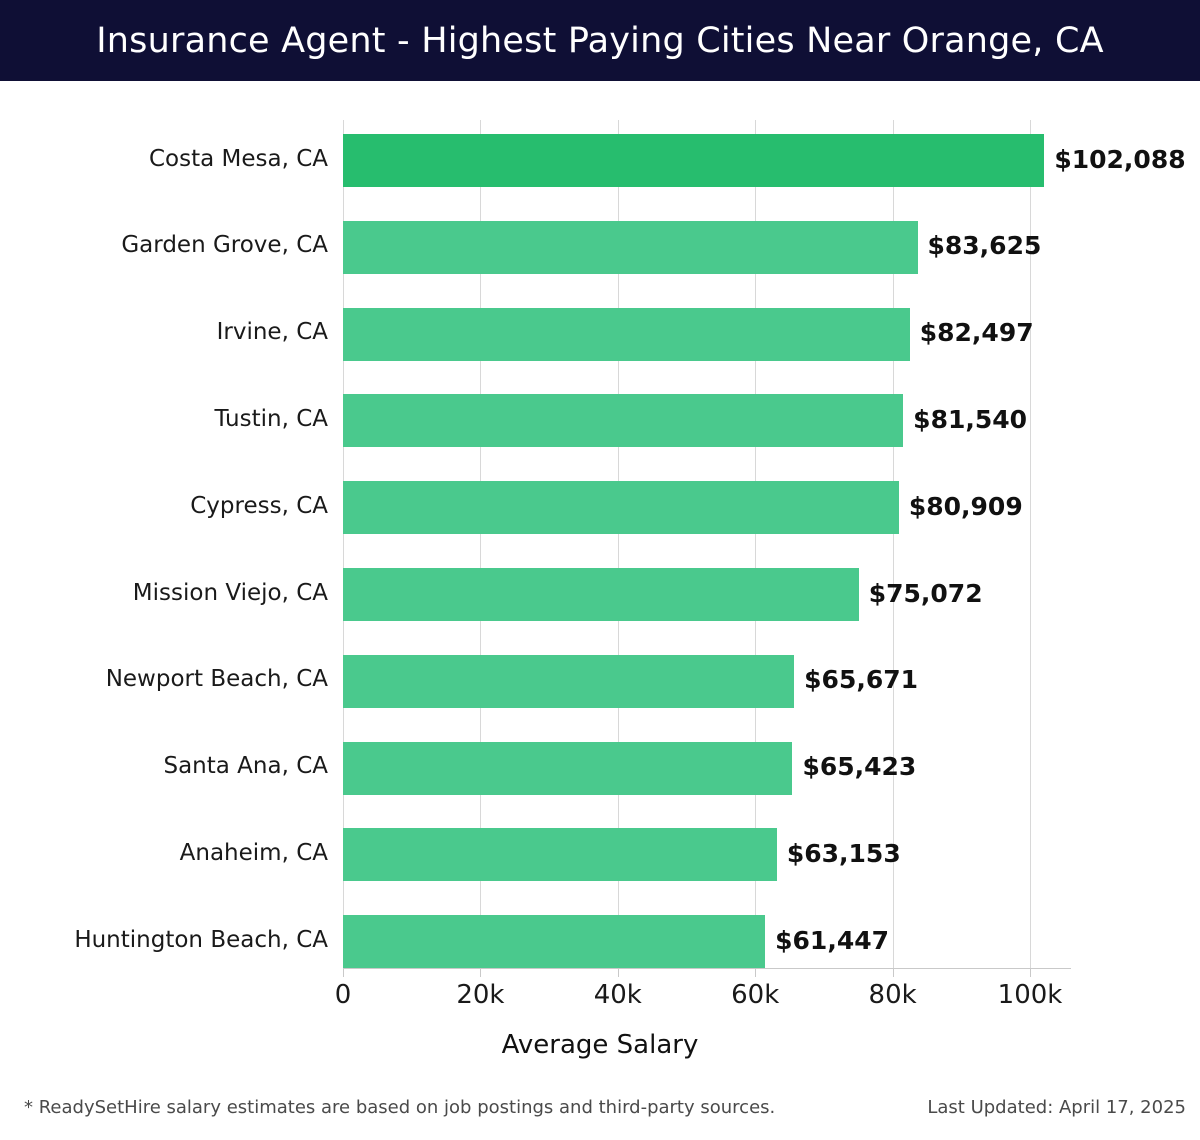 The width and height of the screenshot is (1200, 1140). Describe the element at coordinates (253, 852) in the screenshot. I see `category-label: Anaheim, CA` at that location.